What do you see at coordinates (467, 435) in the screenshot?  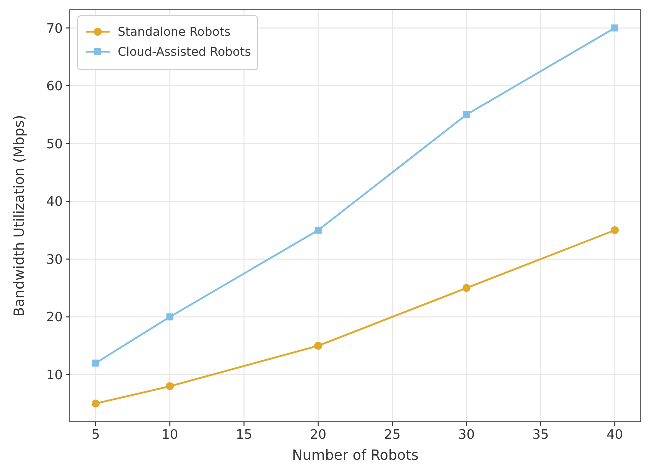 I see `x-tick-label: 30` at bounding box center [467, 435].